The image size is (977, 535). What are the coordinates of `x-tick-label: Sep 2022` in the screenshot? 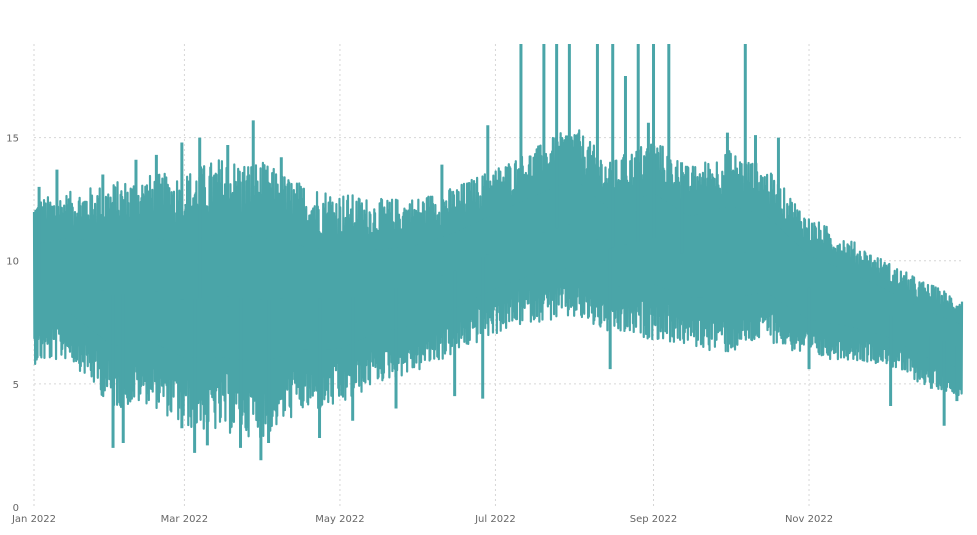 It's located at (653, 519).